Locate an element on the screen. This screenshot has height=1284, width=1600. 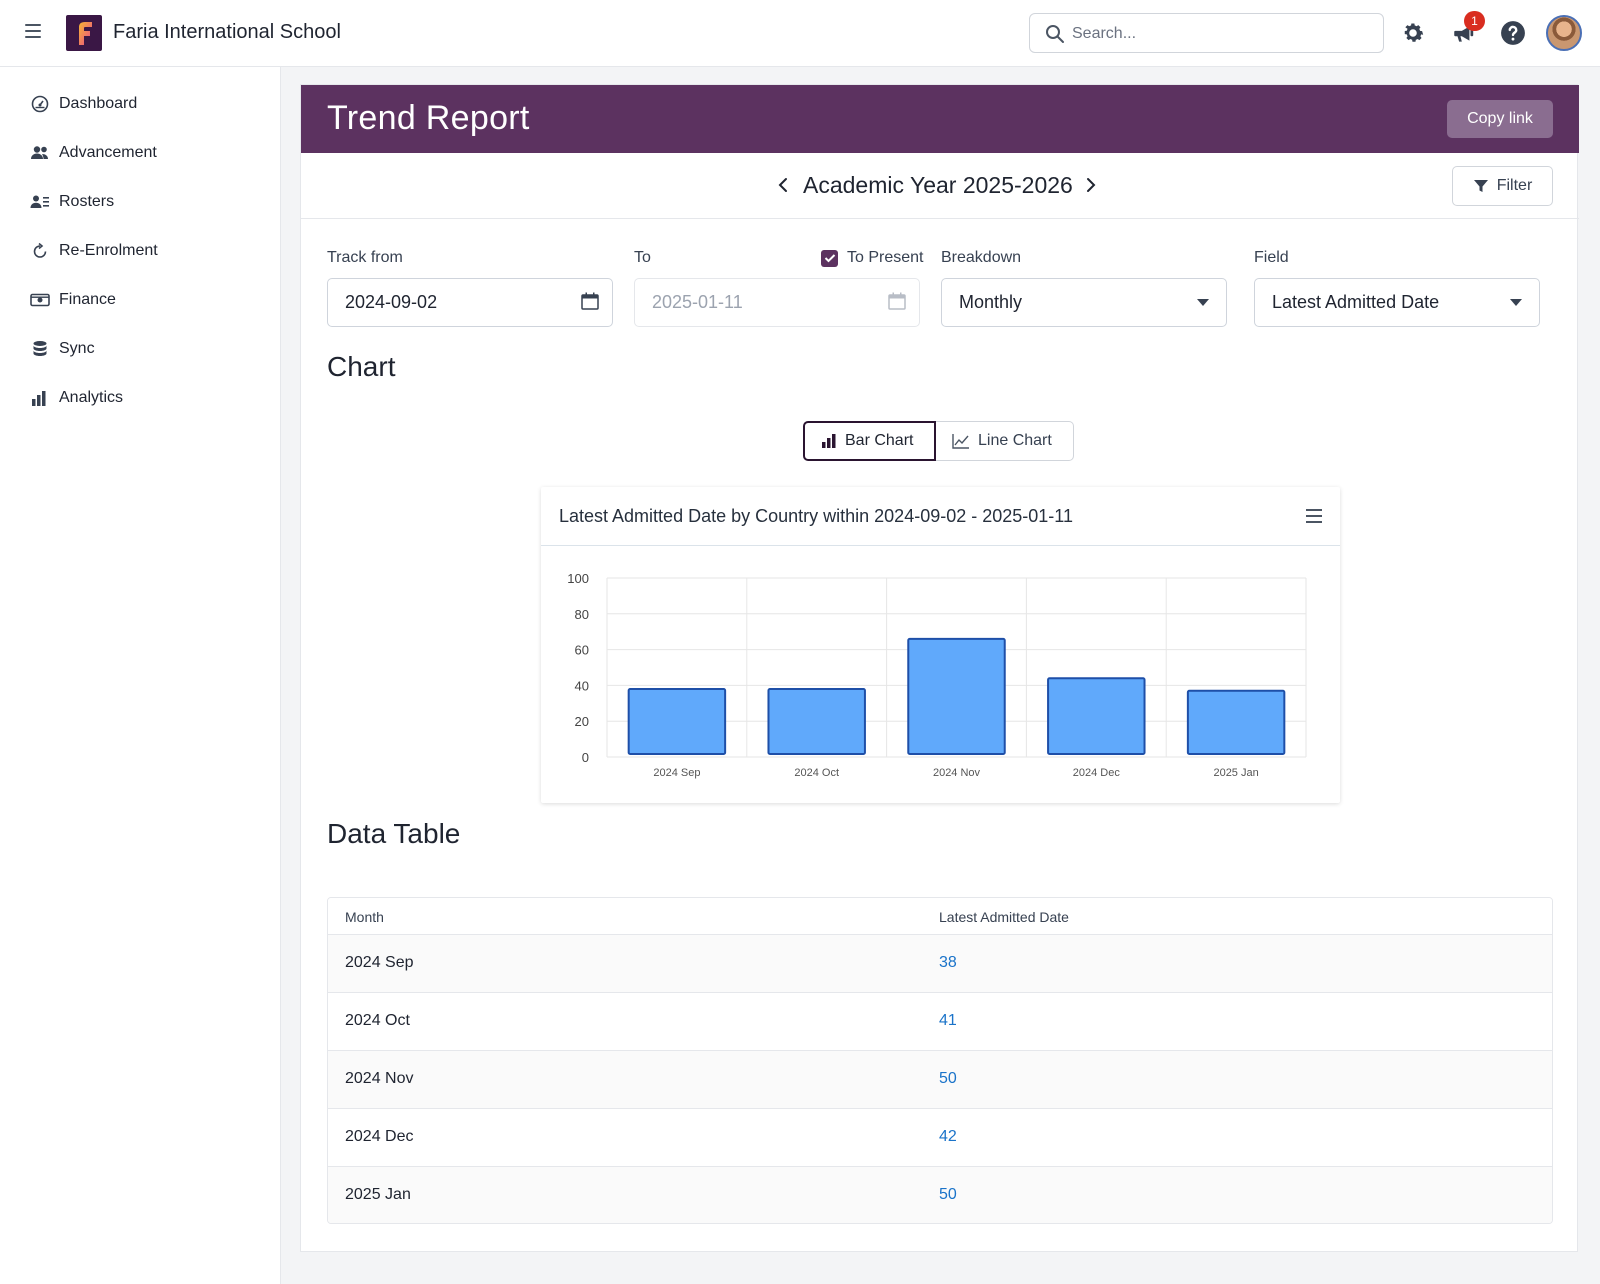
search-box is located at coordinates (1206, 33).